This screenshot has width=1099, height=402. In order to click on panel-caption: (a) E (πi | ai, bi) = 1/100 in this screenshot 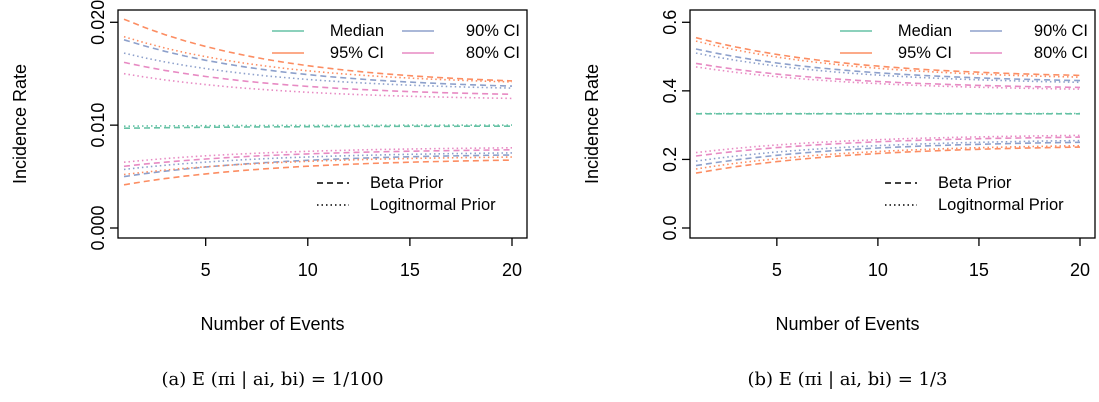, I will do `click(272, 379)`.